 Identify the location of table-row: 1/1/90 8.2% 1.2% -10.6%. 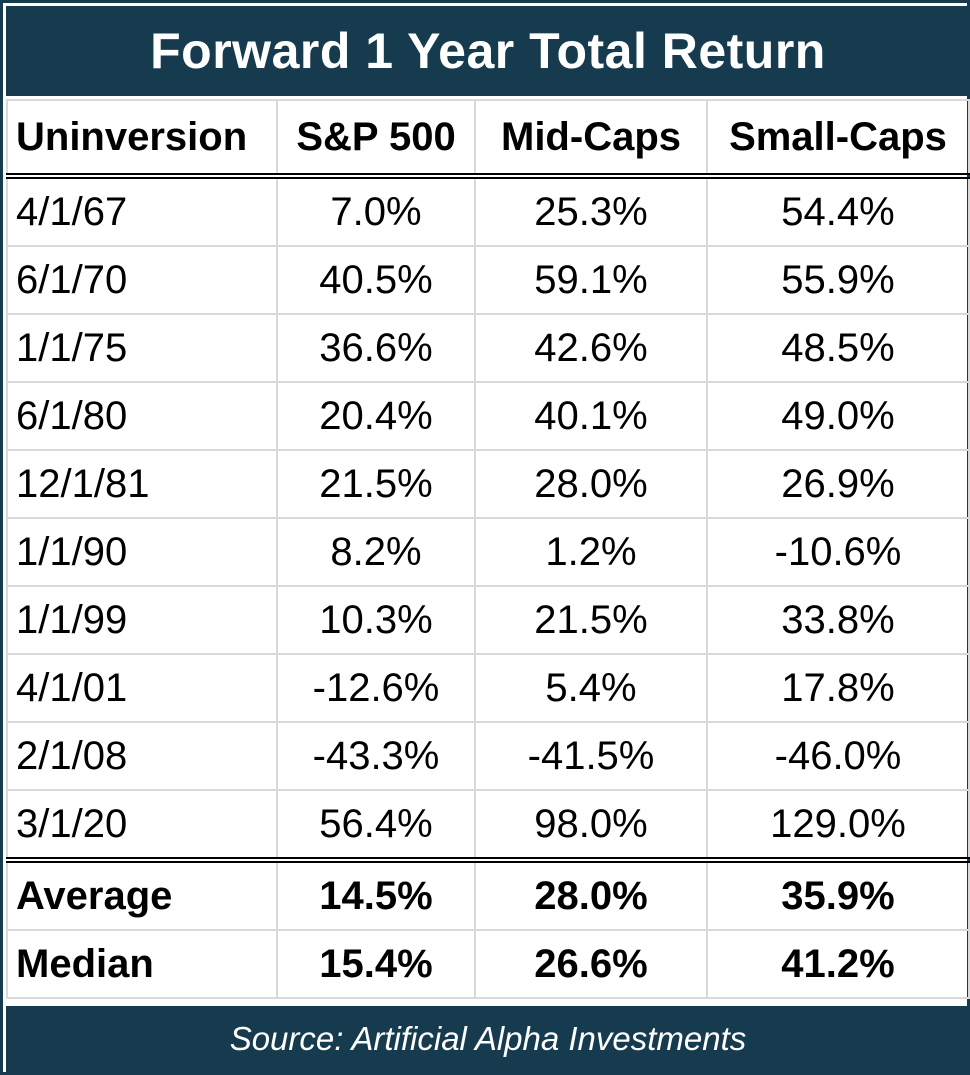
(488, 552).